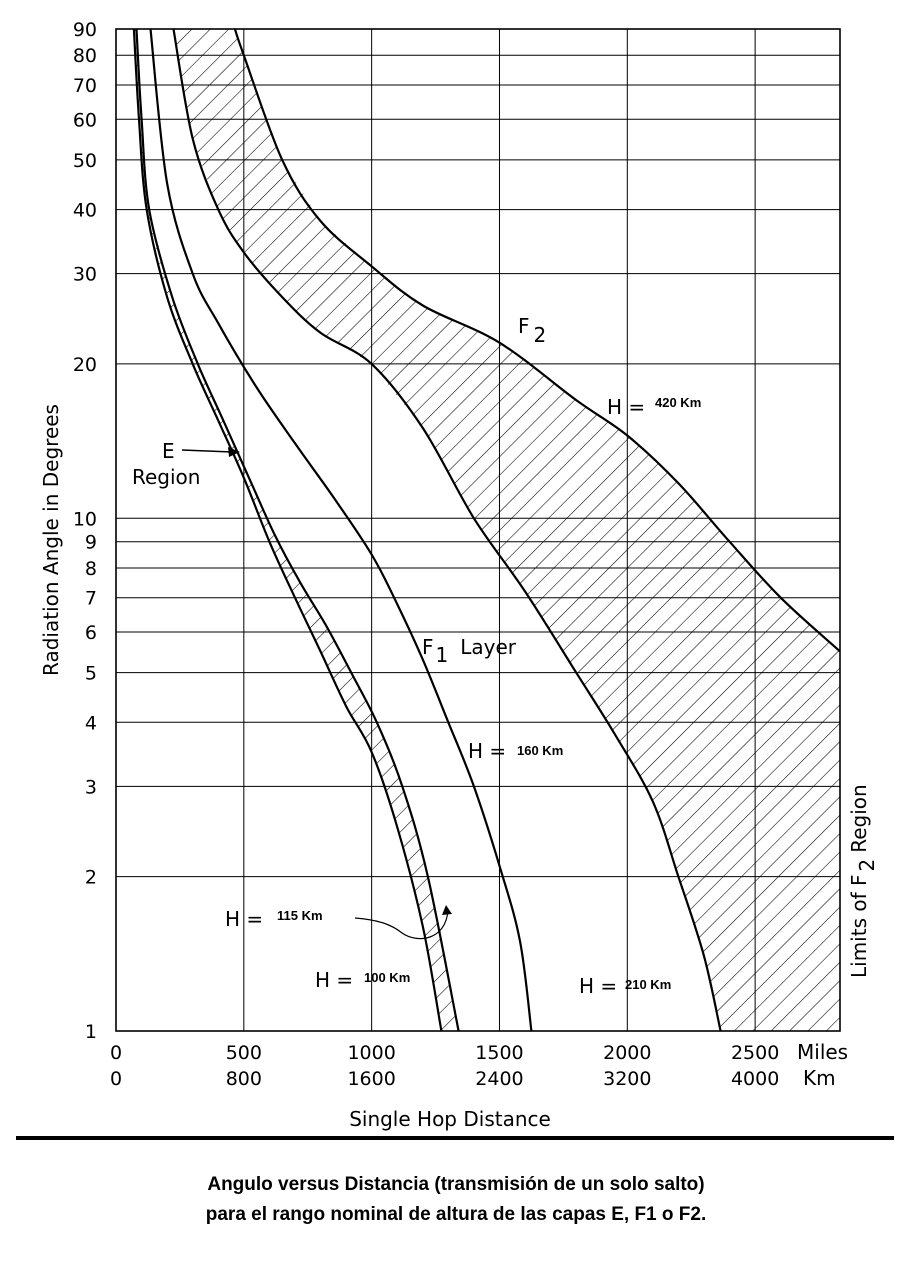 The width and height of the screenshot is (912, 1280). What do you see at coordinates (540, 750) in the screenshot?
I see `svg-text: 160 Km` at bounding box center [540, 750].